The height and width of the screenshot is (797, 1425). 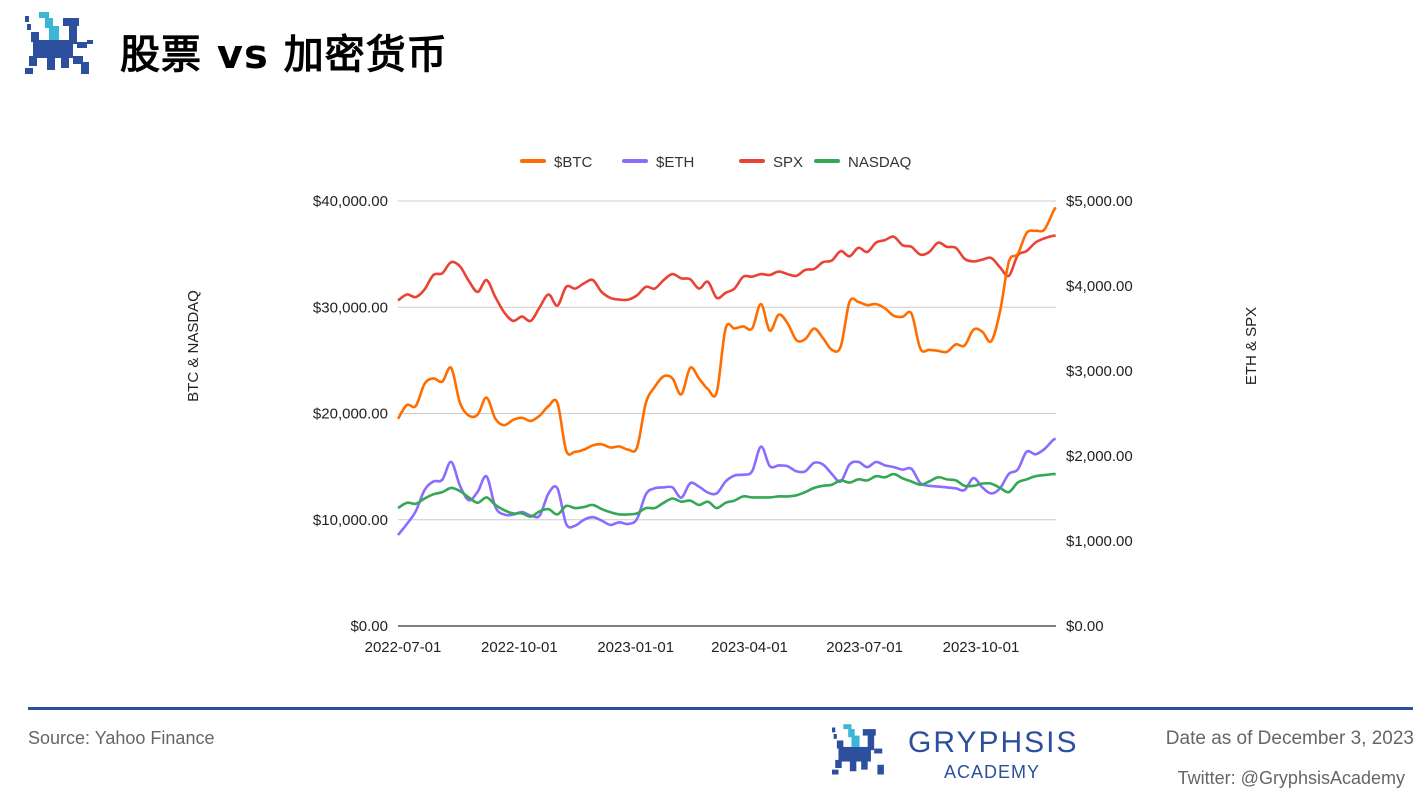 I want to click on logo, so click(x=62, y=47).